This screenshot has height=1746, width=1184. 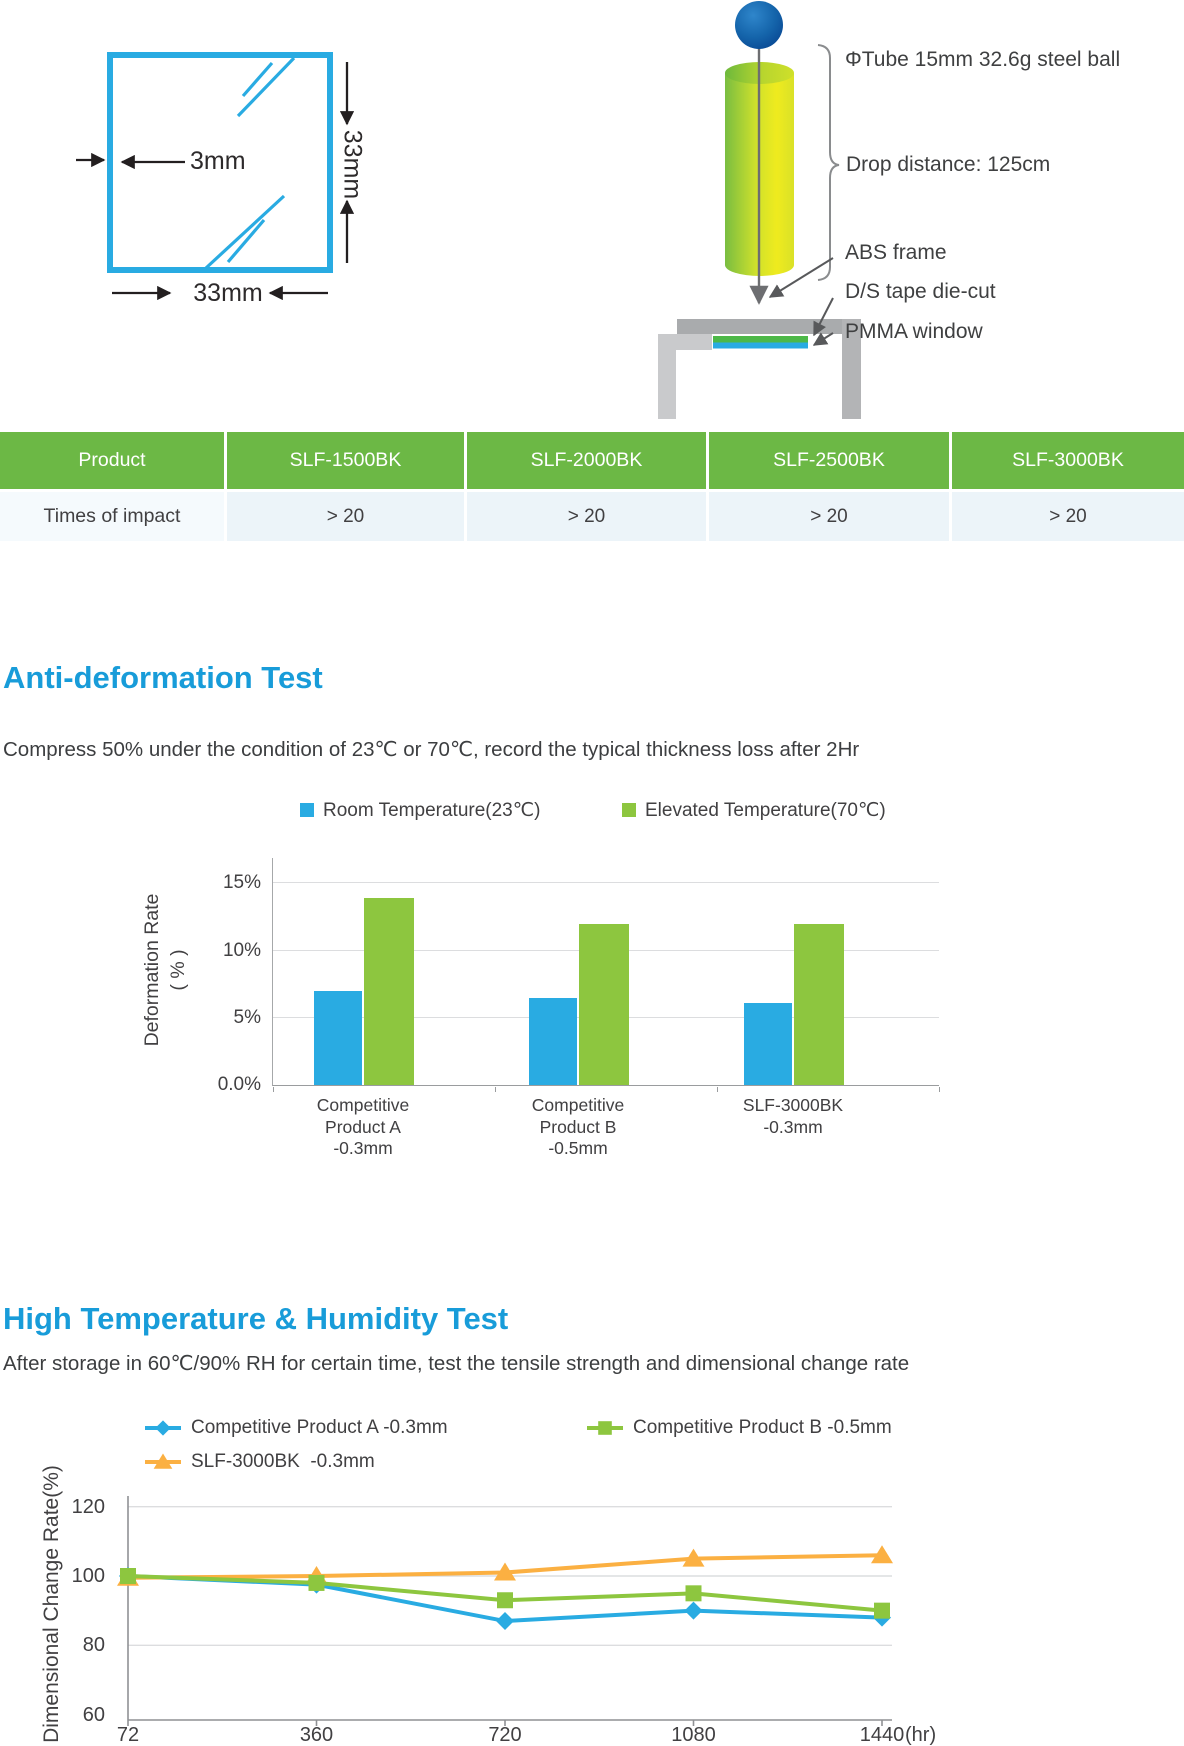 I want to click on table-header-slf1500: SLF-1500BK, so click(x=345, y=460).